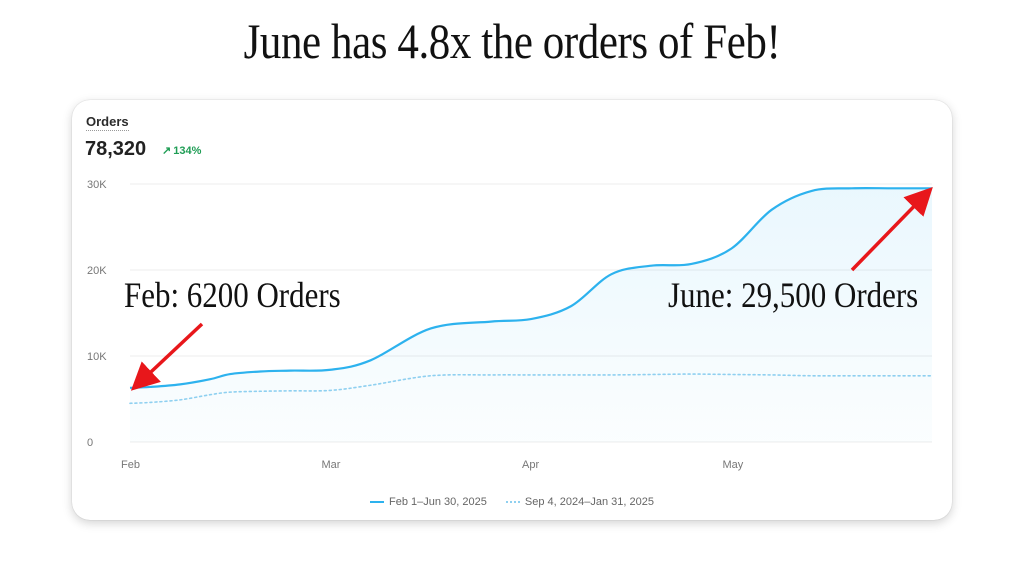 Image resolution: width=1024 pixels, height=576 pixels. I want to click on x-tick-label: Feb, so click(130, 465).